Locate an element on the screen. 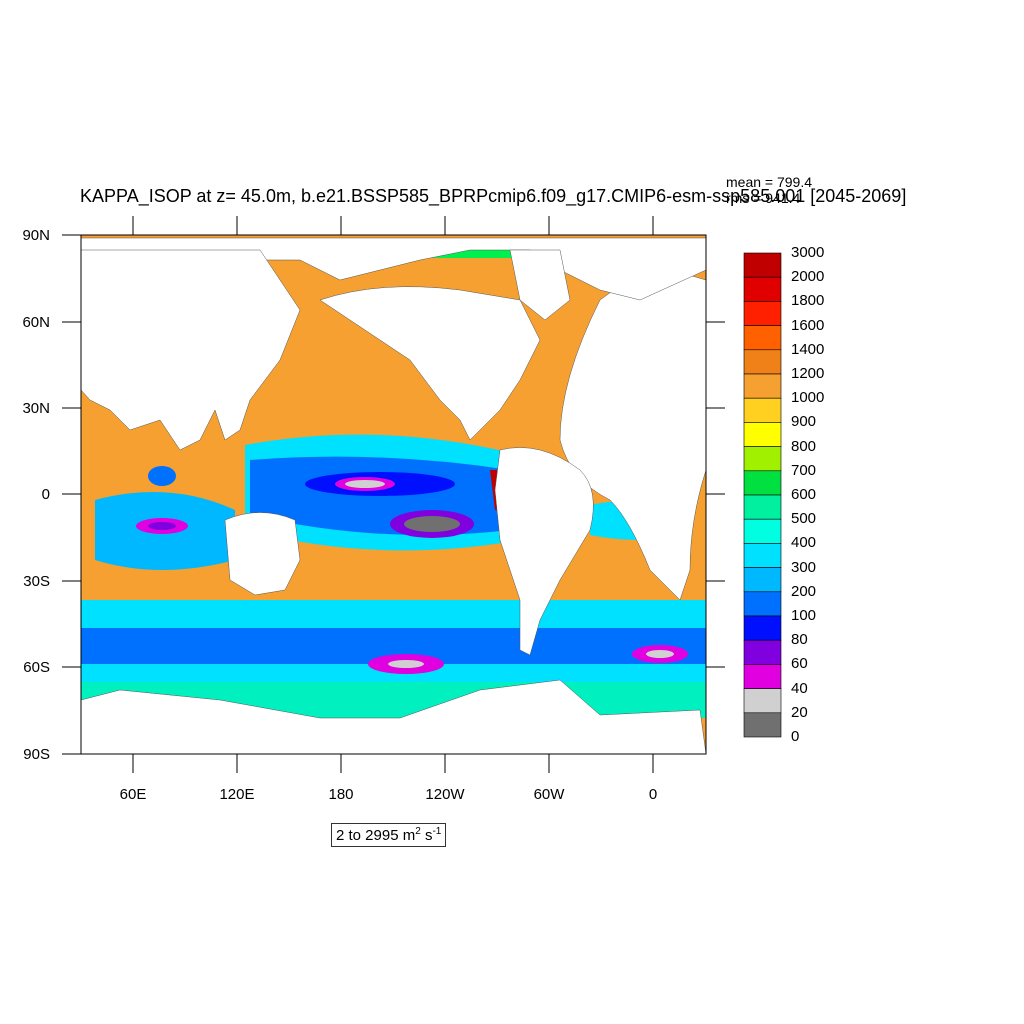 The image size is (1024, 1024). lon-labels: 60E 120E 180 120W 60W 0 is located at coordinates (389, 794).